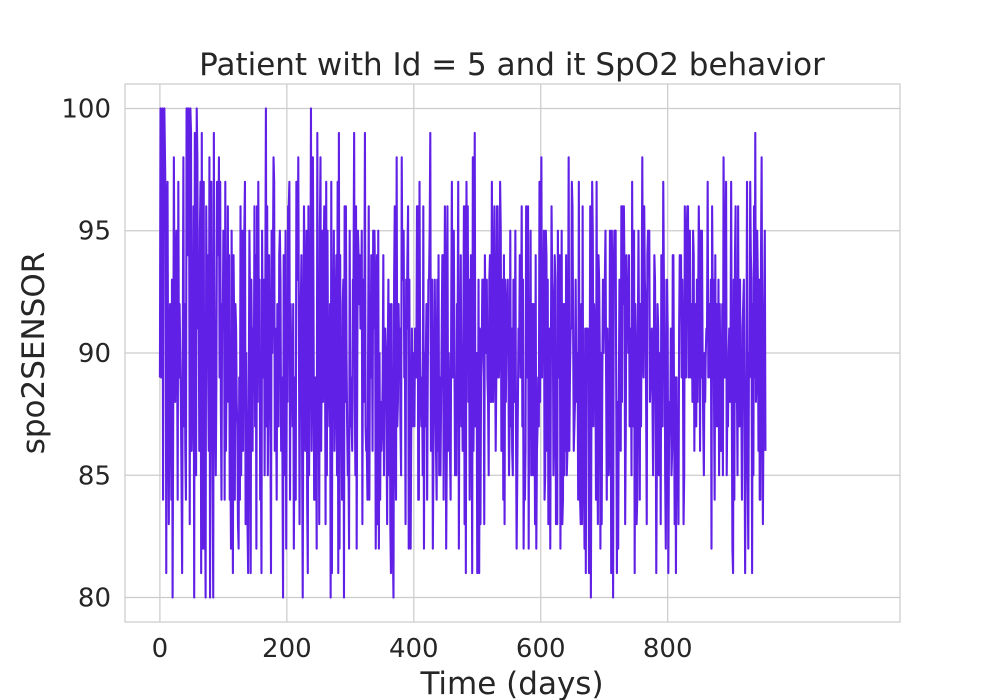  What do you see at coordinates (160, 649) in the screenshot?
I see `x-tick-label: 0` at bounding box center [160, 649].